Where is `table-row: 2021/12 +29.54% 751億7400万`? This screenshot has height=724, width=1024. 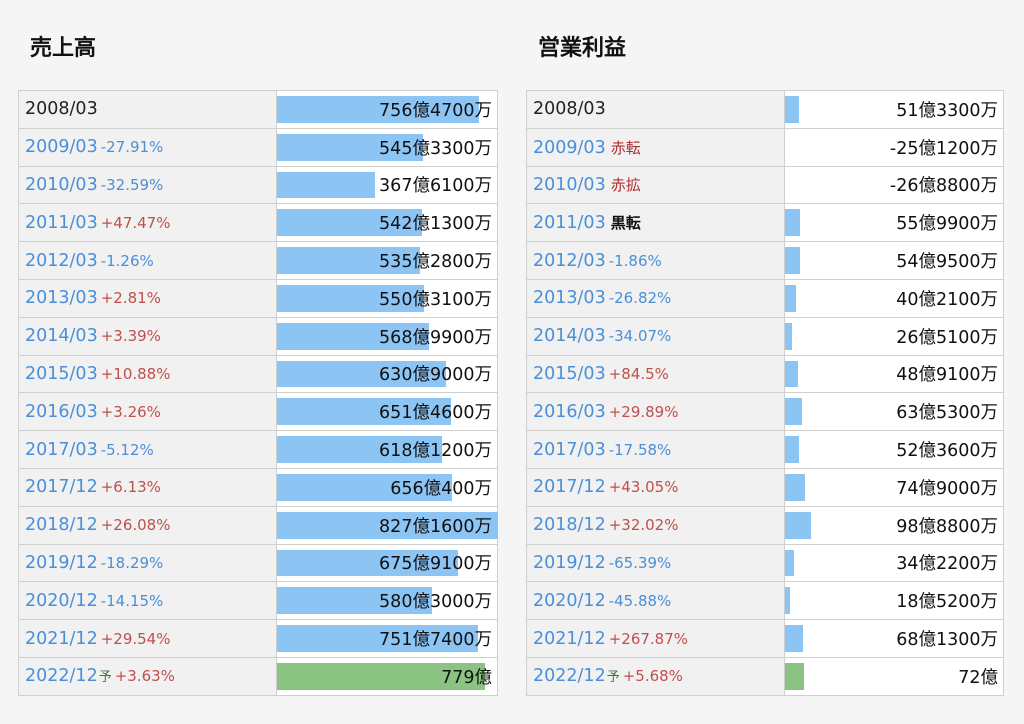
table-row: 2021/12 +29.54% 751億7400万 is located at coordinates (258, 638).